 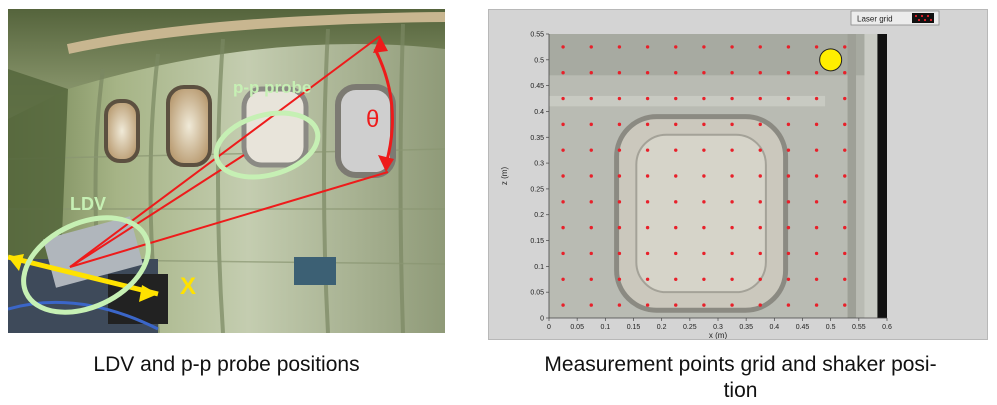 What do you see at coordinates (539, 164) in the screenshot?
I see `y-tick-label: 0.3` at bounding box center [539, 164].